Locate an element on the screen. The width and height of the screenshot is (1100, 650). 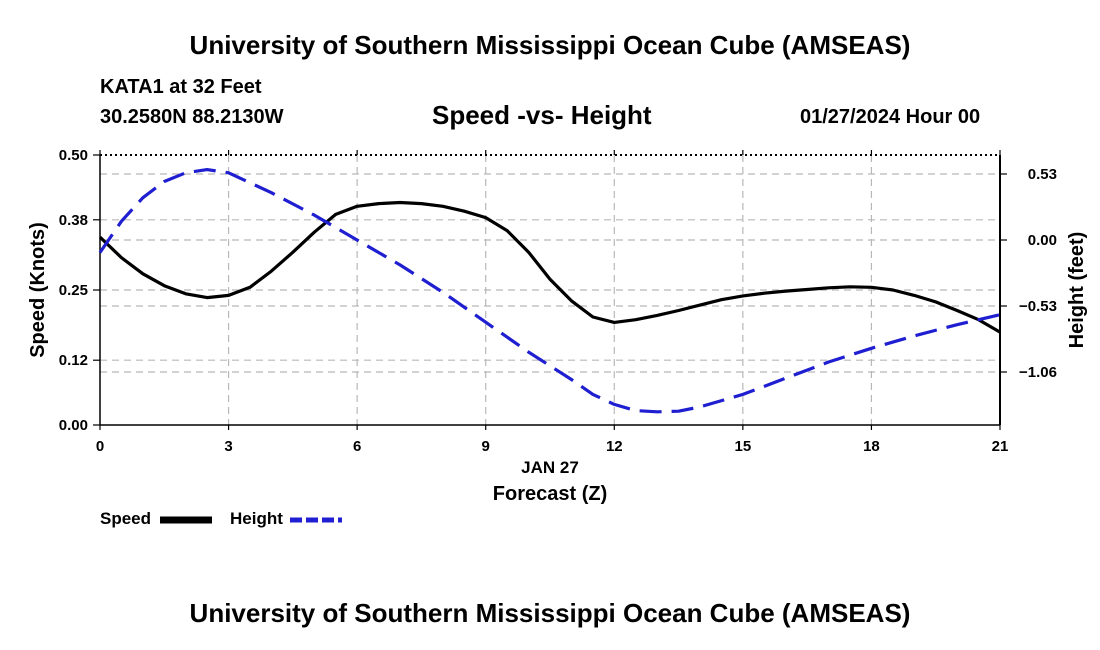
chart-subtitle: Speed -vs- Height is located at coordinates (542, 115).